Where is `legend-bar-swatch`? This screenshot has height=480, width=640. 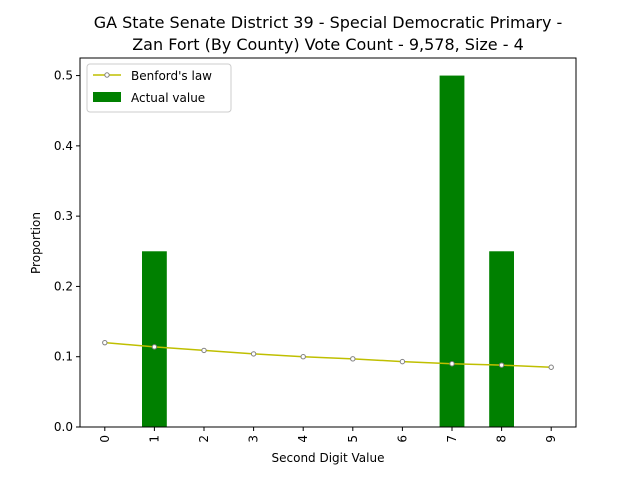
legend-bar-swatch is located at coordinates (107, 97).